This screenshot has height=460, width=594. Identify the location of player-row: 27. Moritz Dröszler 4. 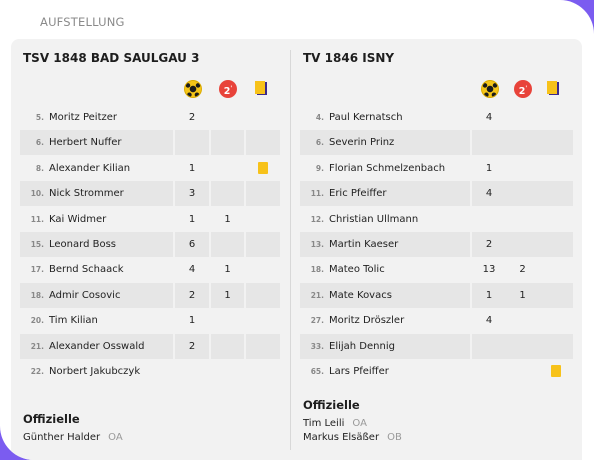
(430, 320).